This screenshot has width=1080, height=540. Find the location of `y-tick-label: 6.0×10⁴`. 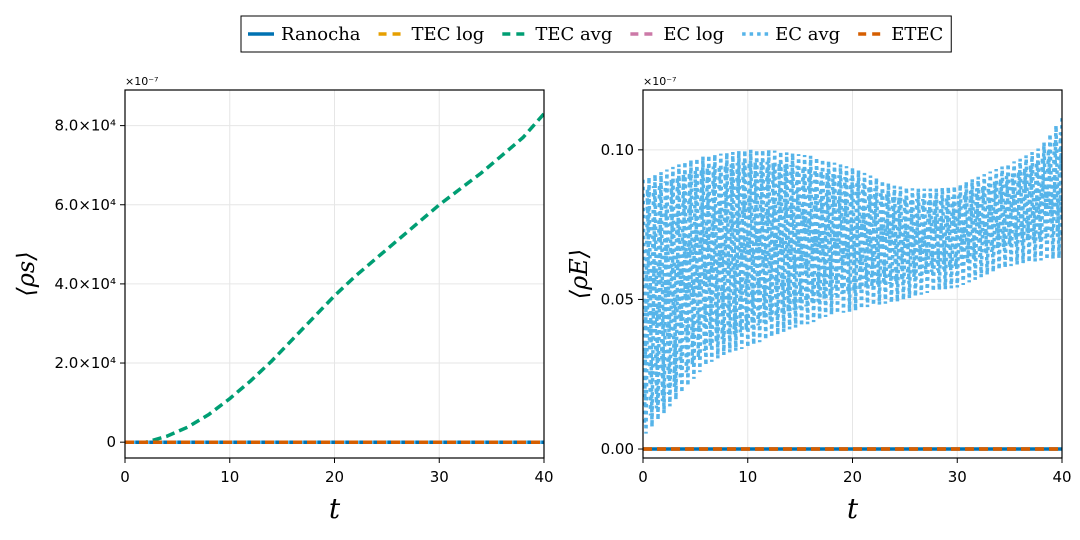

y-tick-label: 6.0×10⁴ is located at coordinates (85, 205).